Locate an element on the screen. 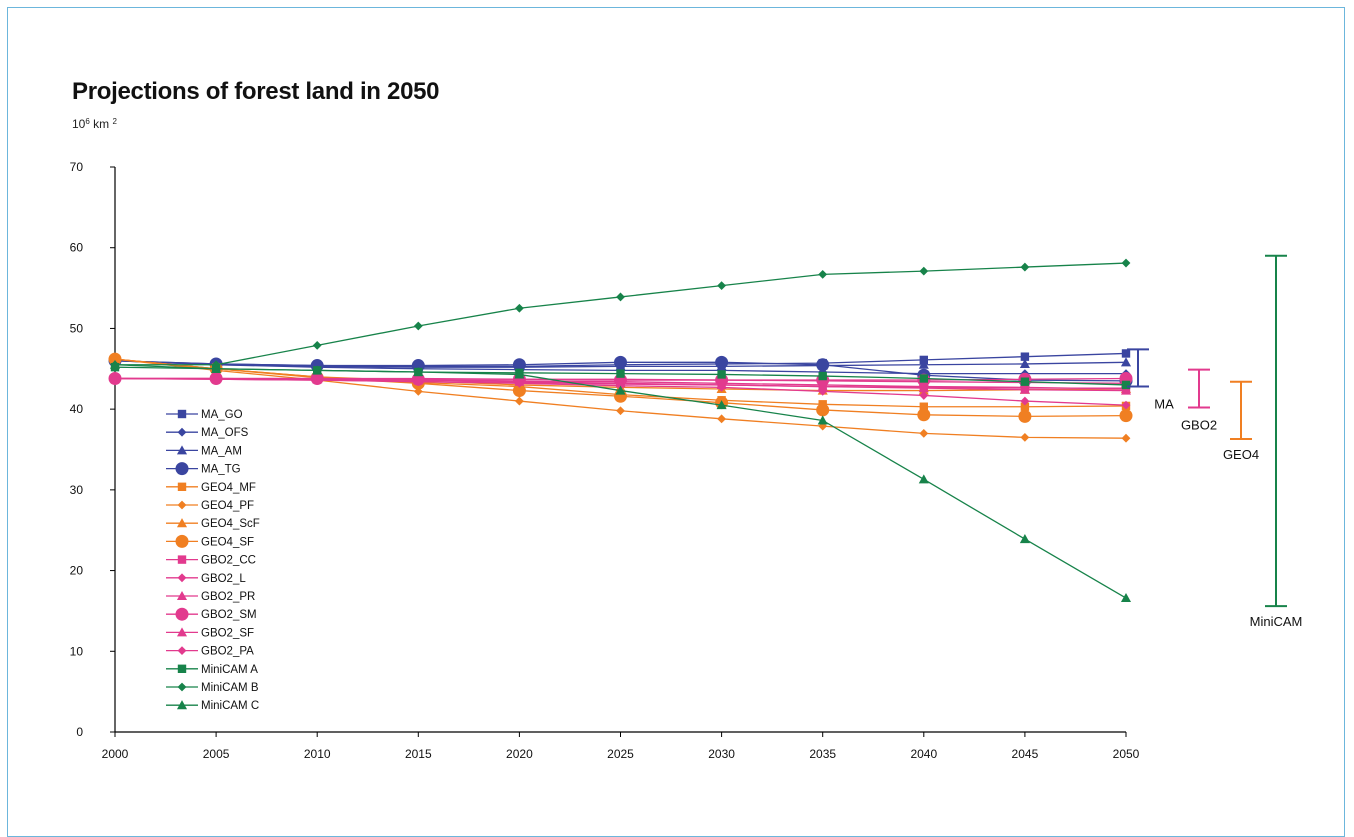  legend-item-gbo2-pa: GBO2_PA is located at coordinates (210, 652).